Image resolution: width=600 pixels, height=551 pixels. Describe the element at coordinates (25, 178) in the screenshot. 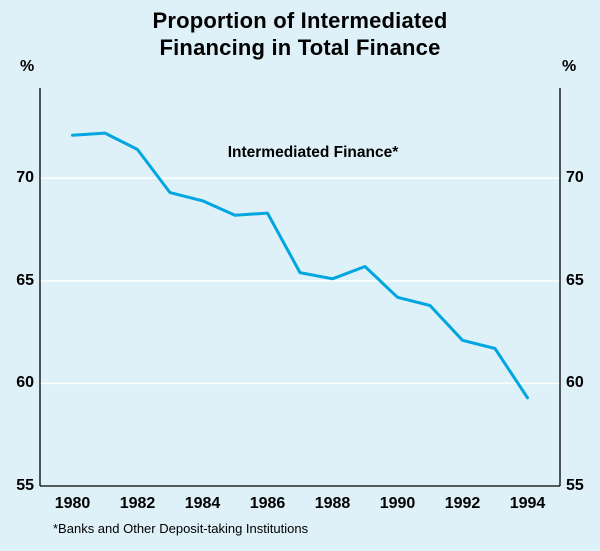

I see `y-tick-label-70-left: 70` at that location.